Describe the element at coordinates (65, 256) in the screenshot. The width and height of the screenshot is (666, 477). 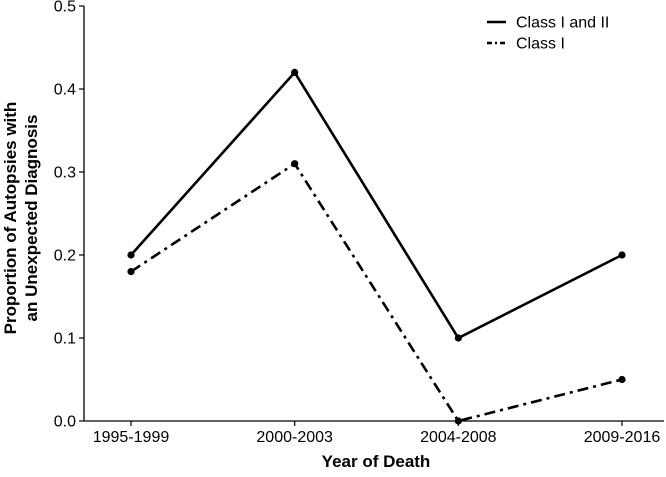
I see `y-tick-label: 0.2` at that location.